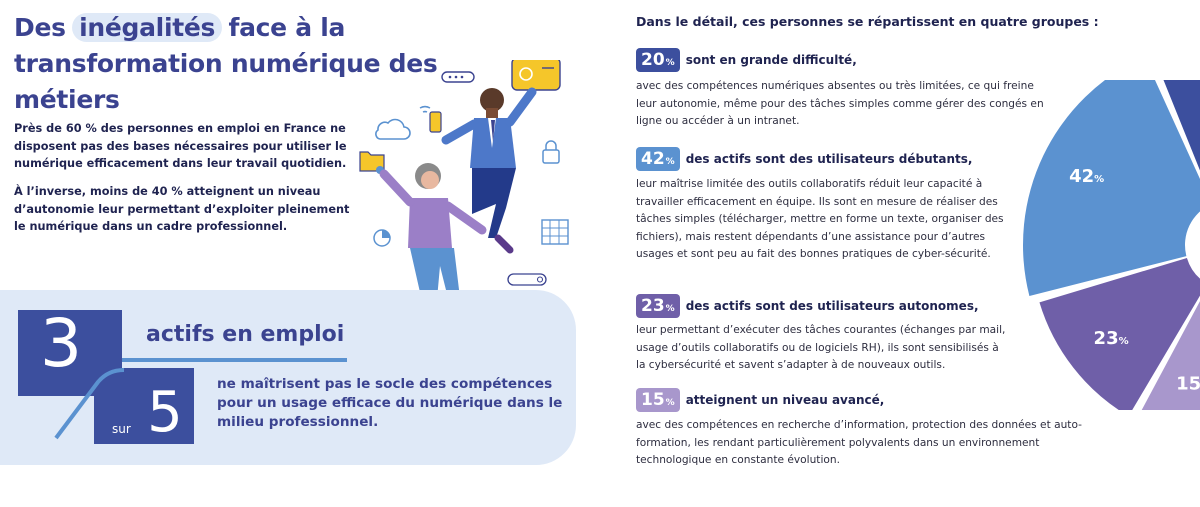 This screenshot has height=507, width=1200. Describe the element at coordinates (785, 400) in the screenshot. I see `group-title-4: atteignent un niveau avancé,` at that location.